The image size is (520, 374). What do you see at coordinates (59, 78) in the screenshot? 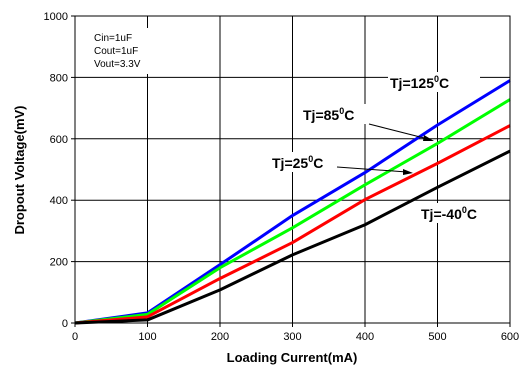
I see `y-tick-label: 800` at bounding box center [59, 78].